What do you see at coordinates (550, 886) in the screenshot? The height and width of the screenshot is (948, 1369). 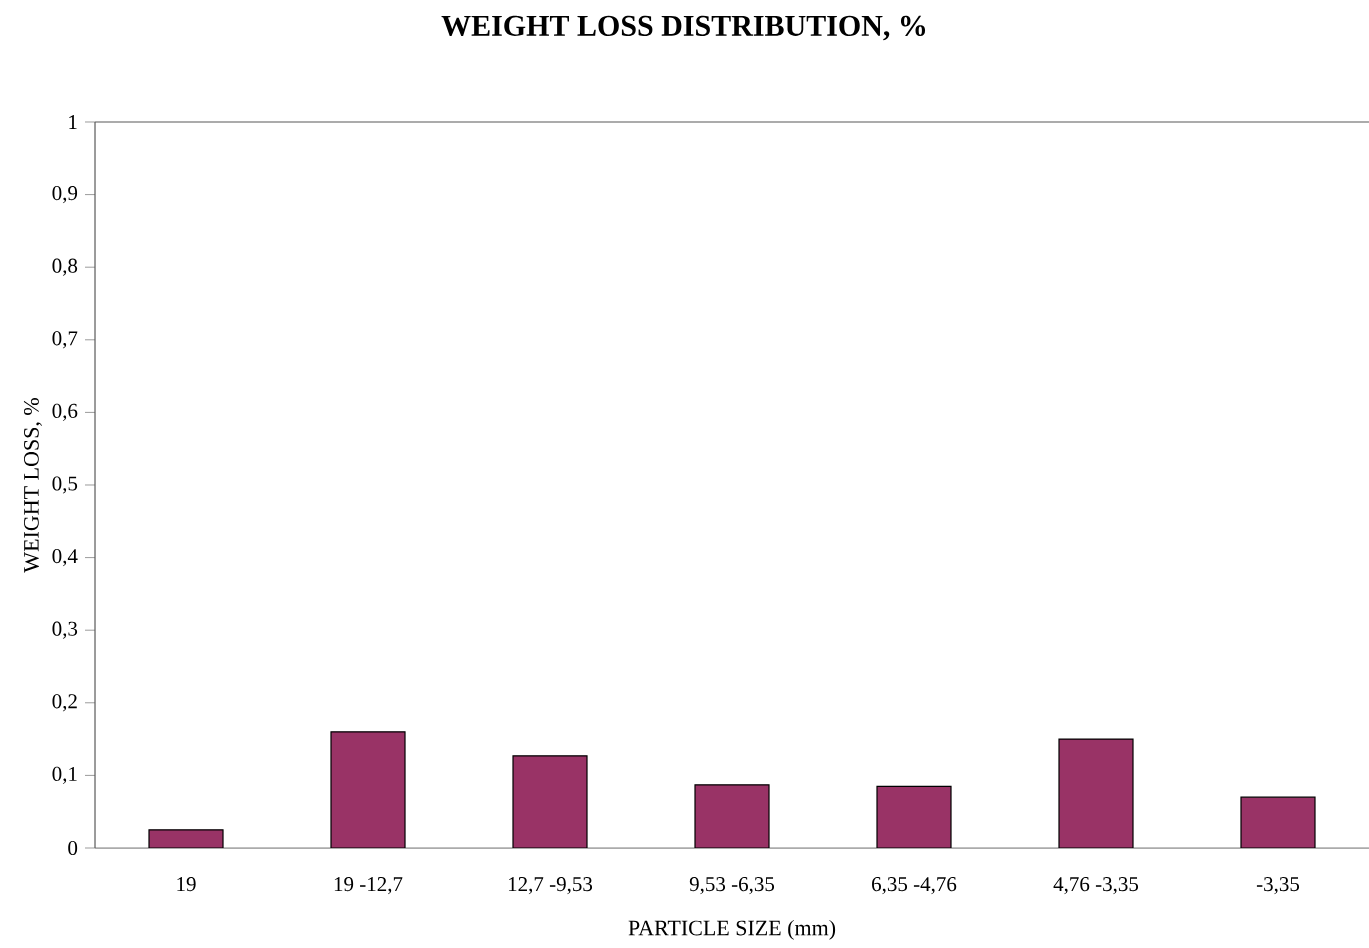 I see `x-tick-label: 12,7 -9,53` at bounding box center [550, 886].